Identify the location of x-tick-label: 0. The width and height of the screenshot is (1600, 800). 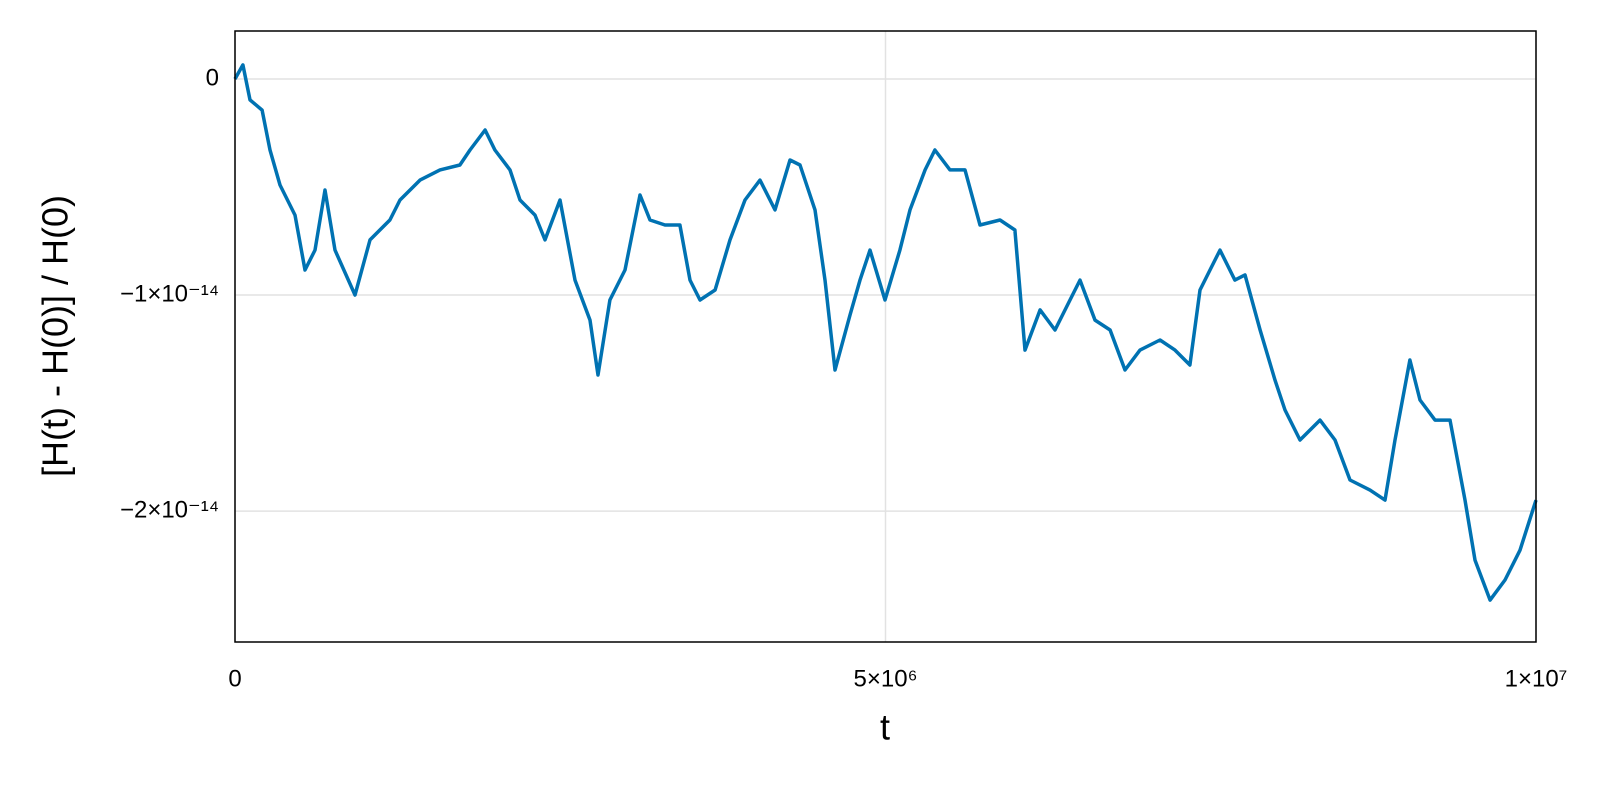
(234, 678).